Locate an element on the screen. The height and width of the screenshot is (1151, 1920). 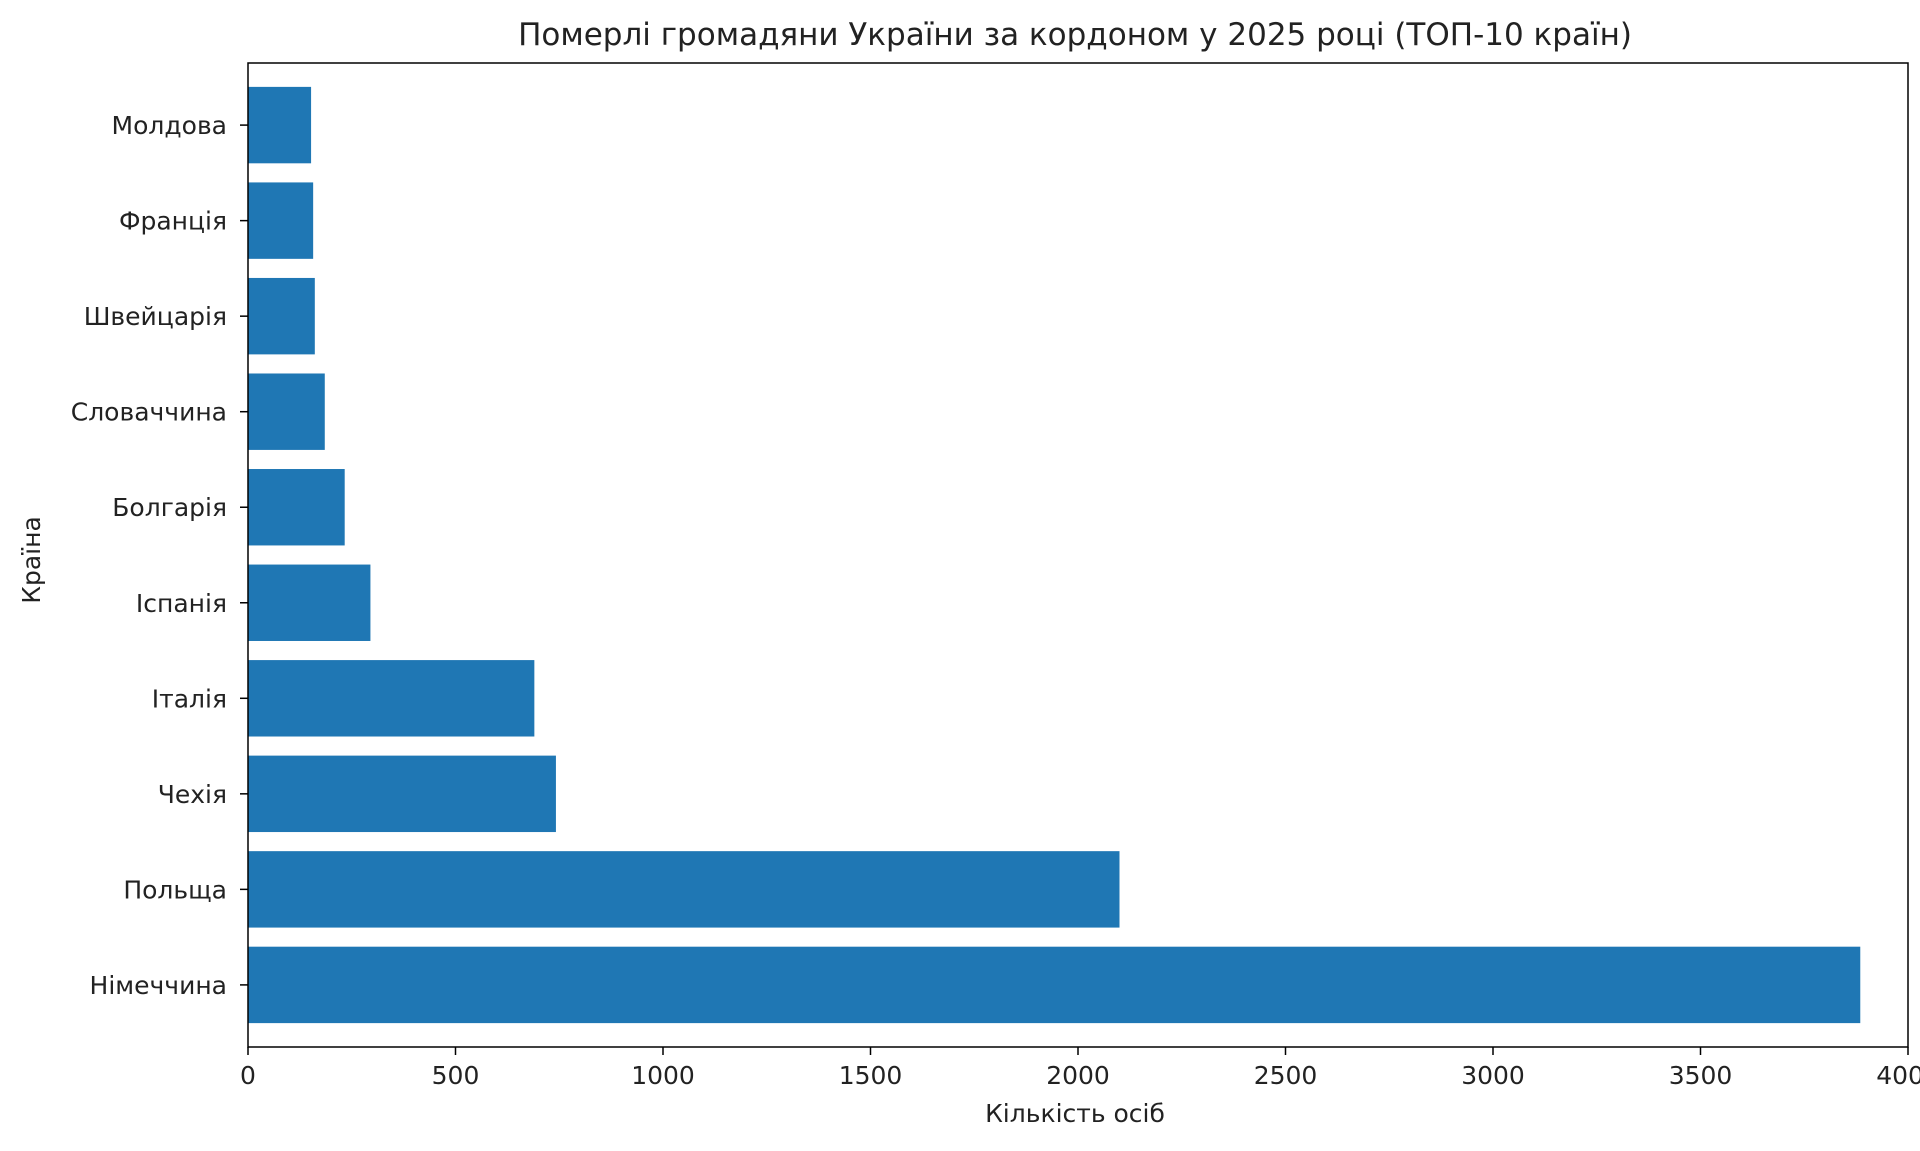
x-tick-label: 500 is located at coordinates (456, 1075).